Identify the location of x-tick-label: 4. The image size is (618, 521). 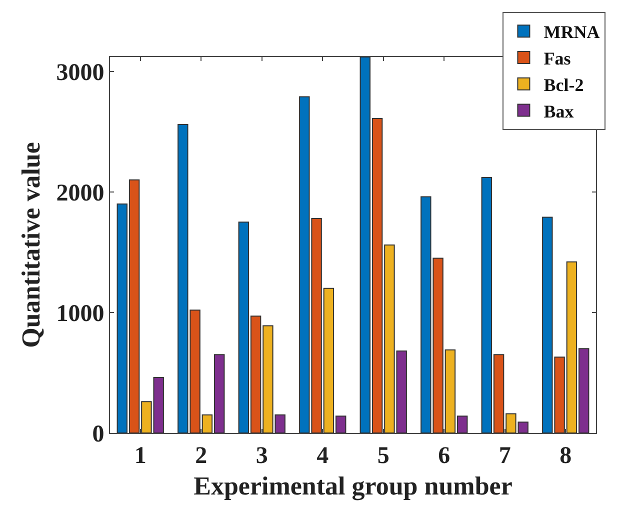
(322, 455).